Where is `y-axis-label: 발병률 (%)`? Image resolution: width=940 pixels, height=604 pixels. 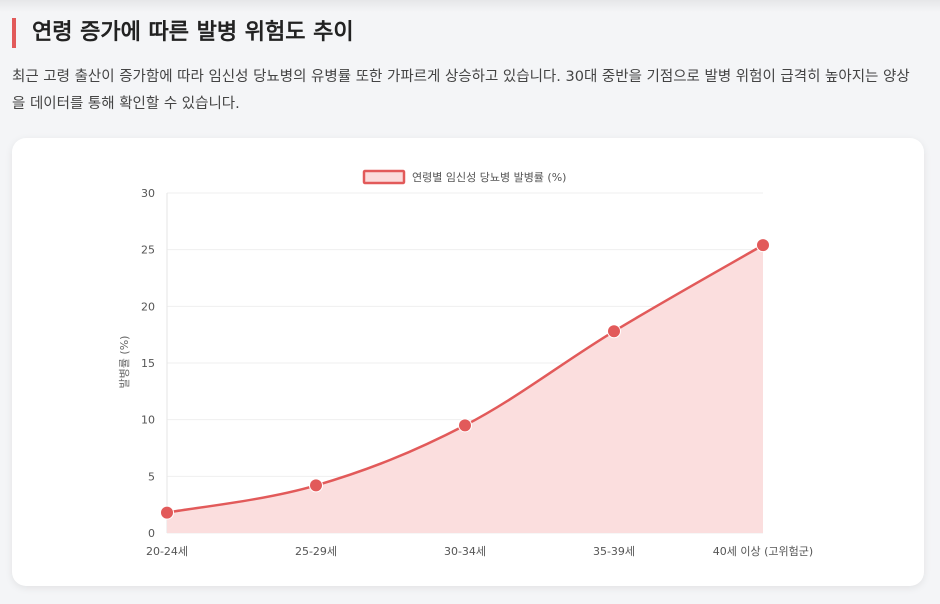 y-axis-label: 발병률 (%) is located at coordinates (124, 362).